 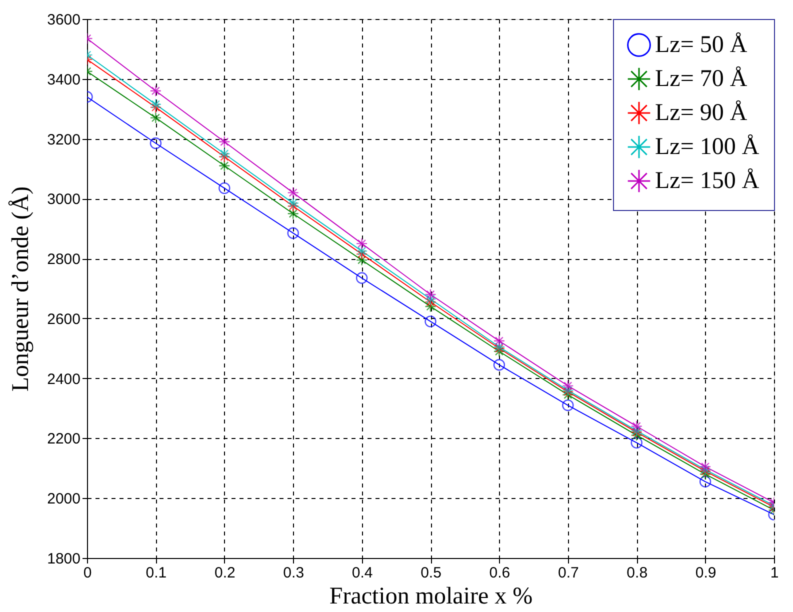 I want to click on legend-label: Lz= 70 Å, so click(x=701, y=79).